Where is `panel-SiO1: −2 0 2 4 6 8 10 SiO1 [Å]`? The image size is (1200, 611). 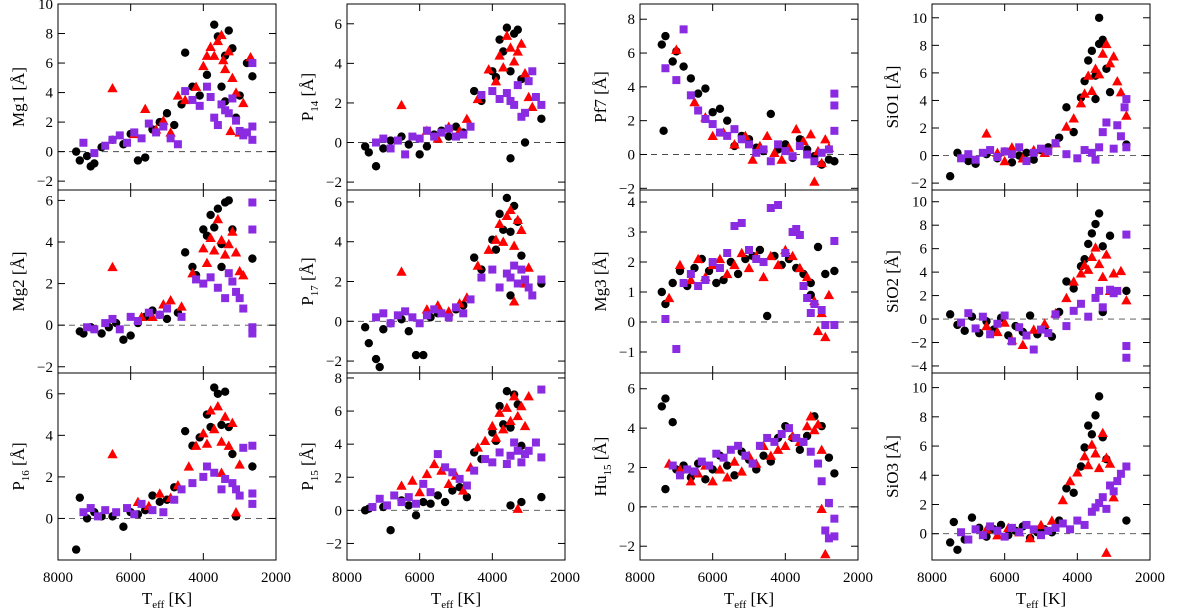
panel-SiO1: −2 0 2 4 6 8 10 SiO1 [Å] is located at coordinates (1017, 97).